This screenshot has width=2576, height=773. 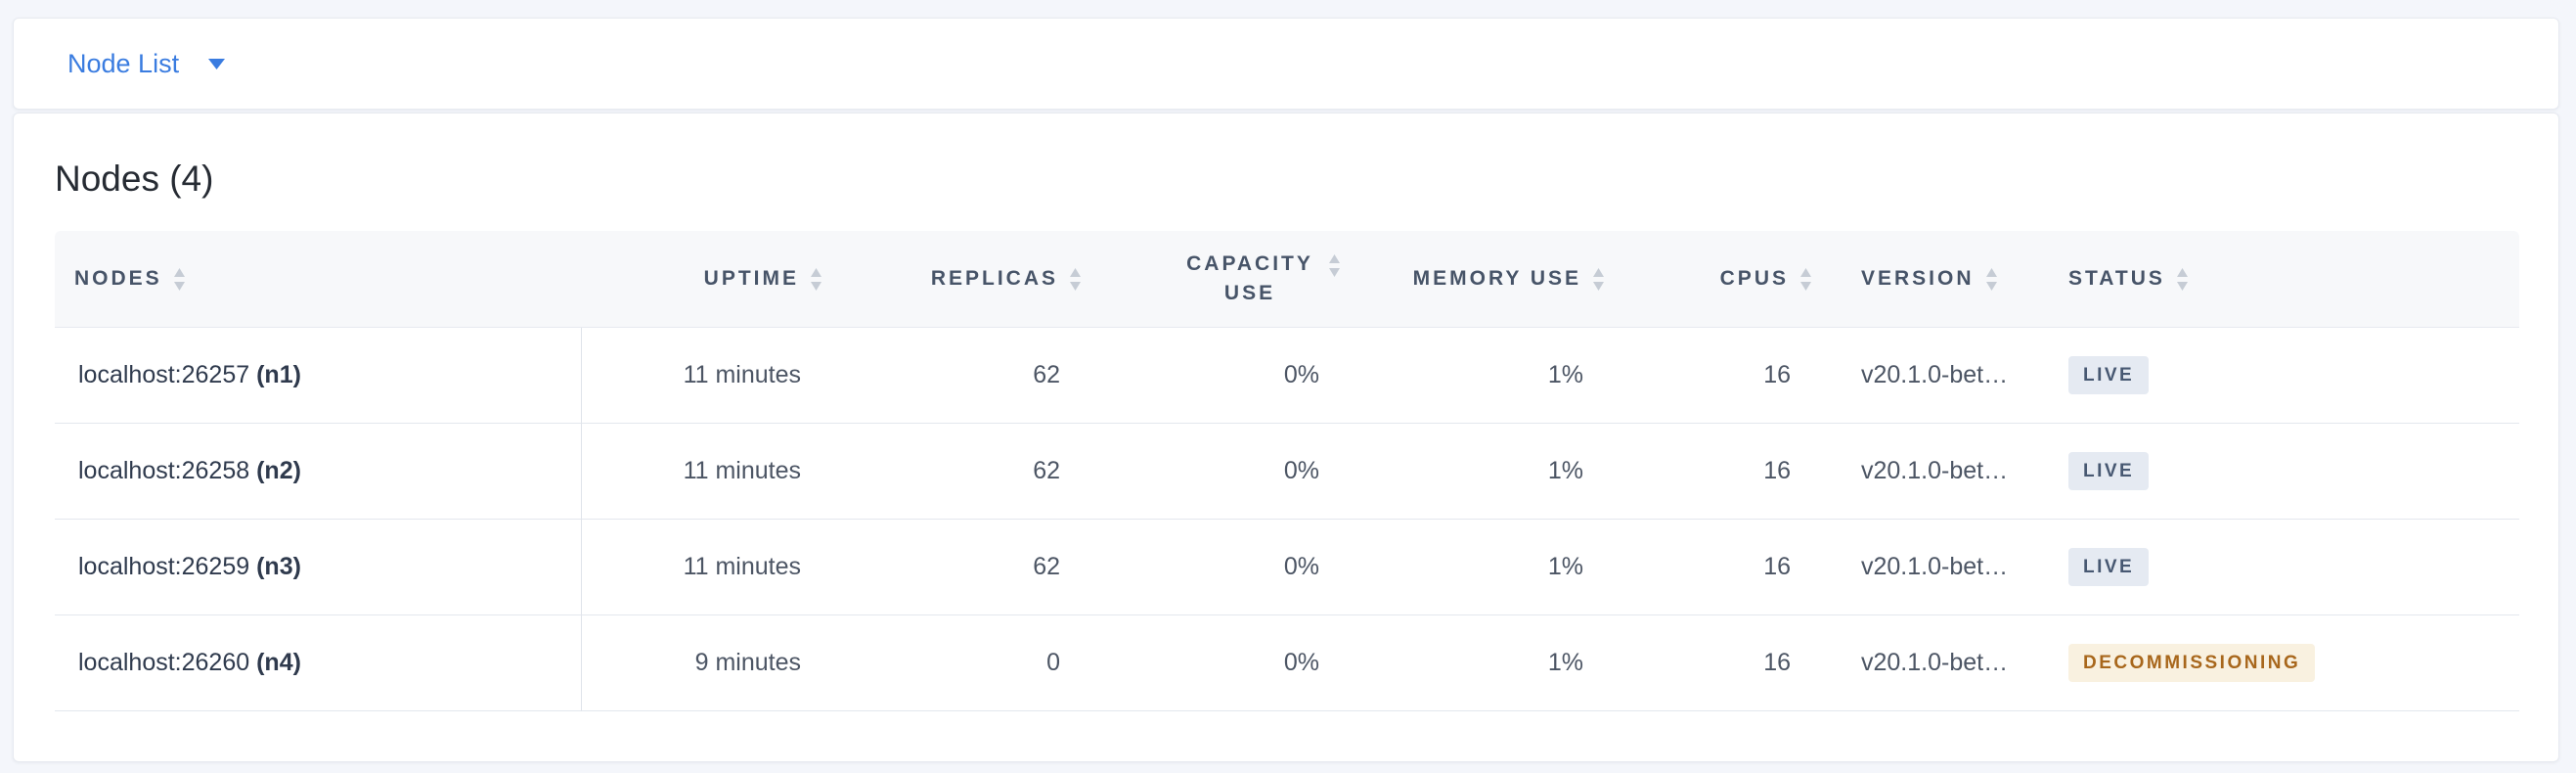 I want to click on chevron-down-icon, so click(x=217, y=63).